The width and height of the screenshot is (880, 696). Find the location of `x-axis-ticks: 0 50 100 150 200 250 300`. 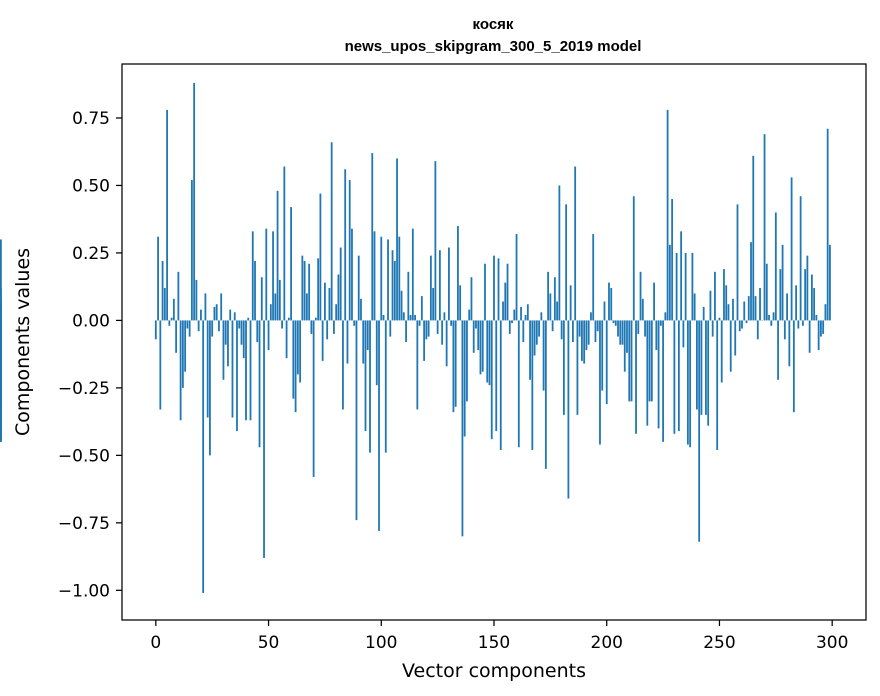

x-axis-ticks: 0 50 100 150 200 250 300 is located at coordinates (499, 636).